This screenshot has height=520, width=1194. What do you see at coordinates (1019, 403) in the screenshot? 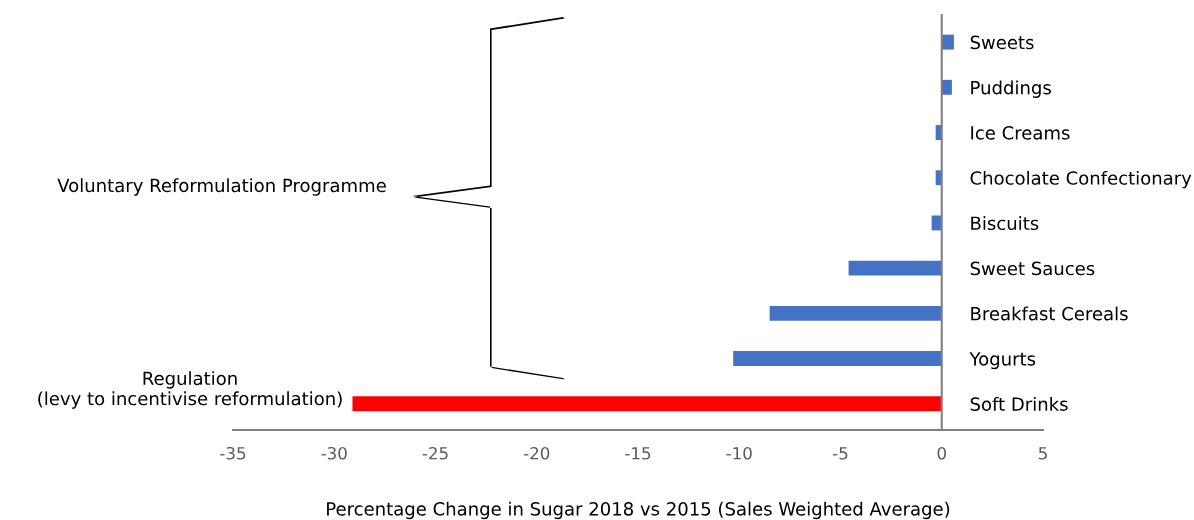
I see `y-tick-label: Soft Drinks` at bounding box center [1019, 403].